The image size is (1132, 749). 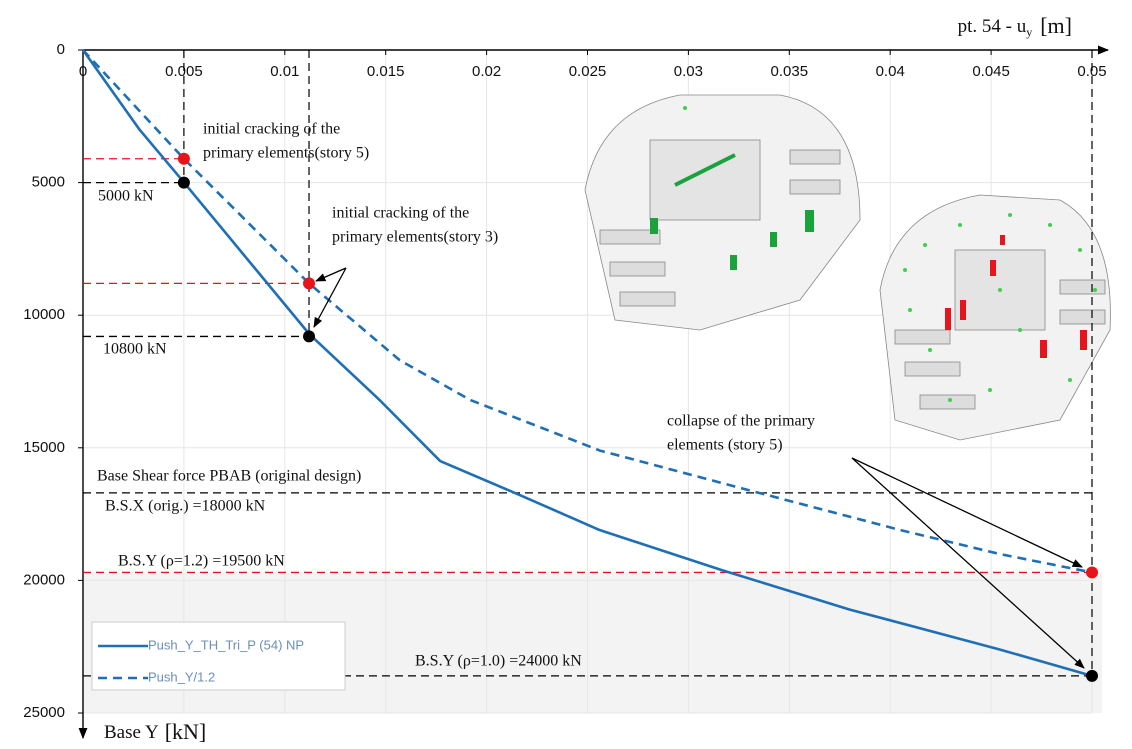 What do you see at coordinates (44, 447) in the screenshot?
I see `y-tick-label: 15000` at bounding box center [44, 447].